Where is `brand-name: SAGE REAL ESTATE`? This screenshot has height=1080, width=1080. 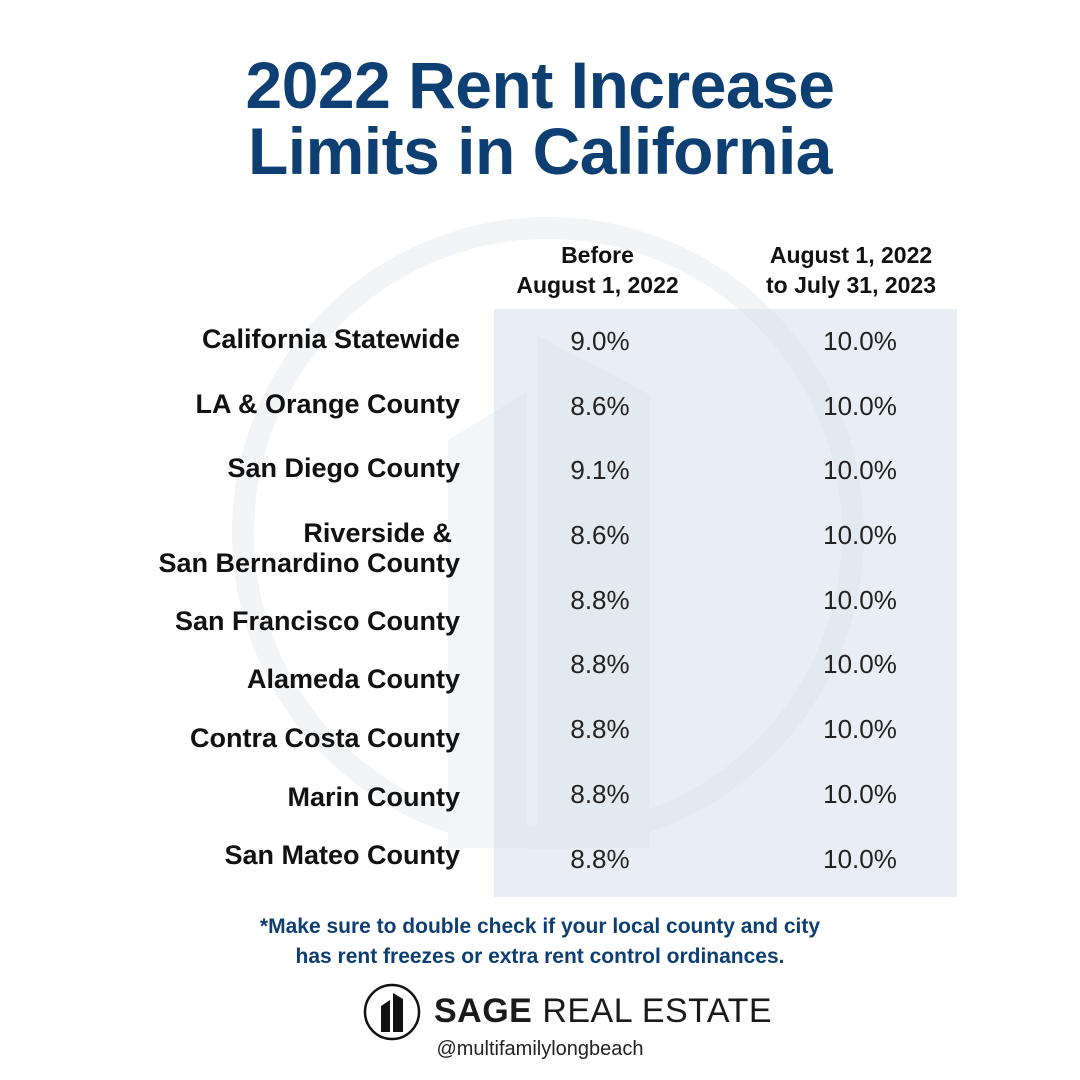 brand-name: SAGE REAL ESTATE is located at coordinates (603, 1011).